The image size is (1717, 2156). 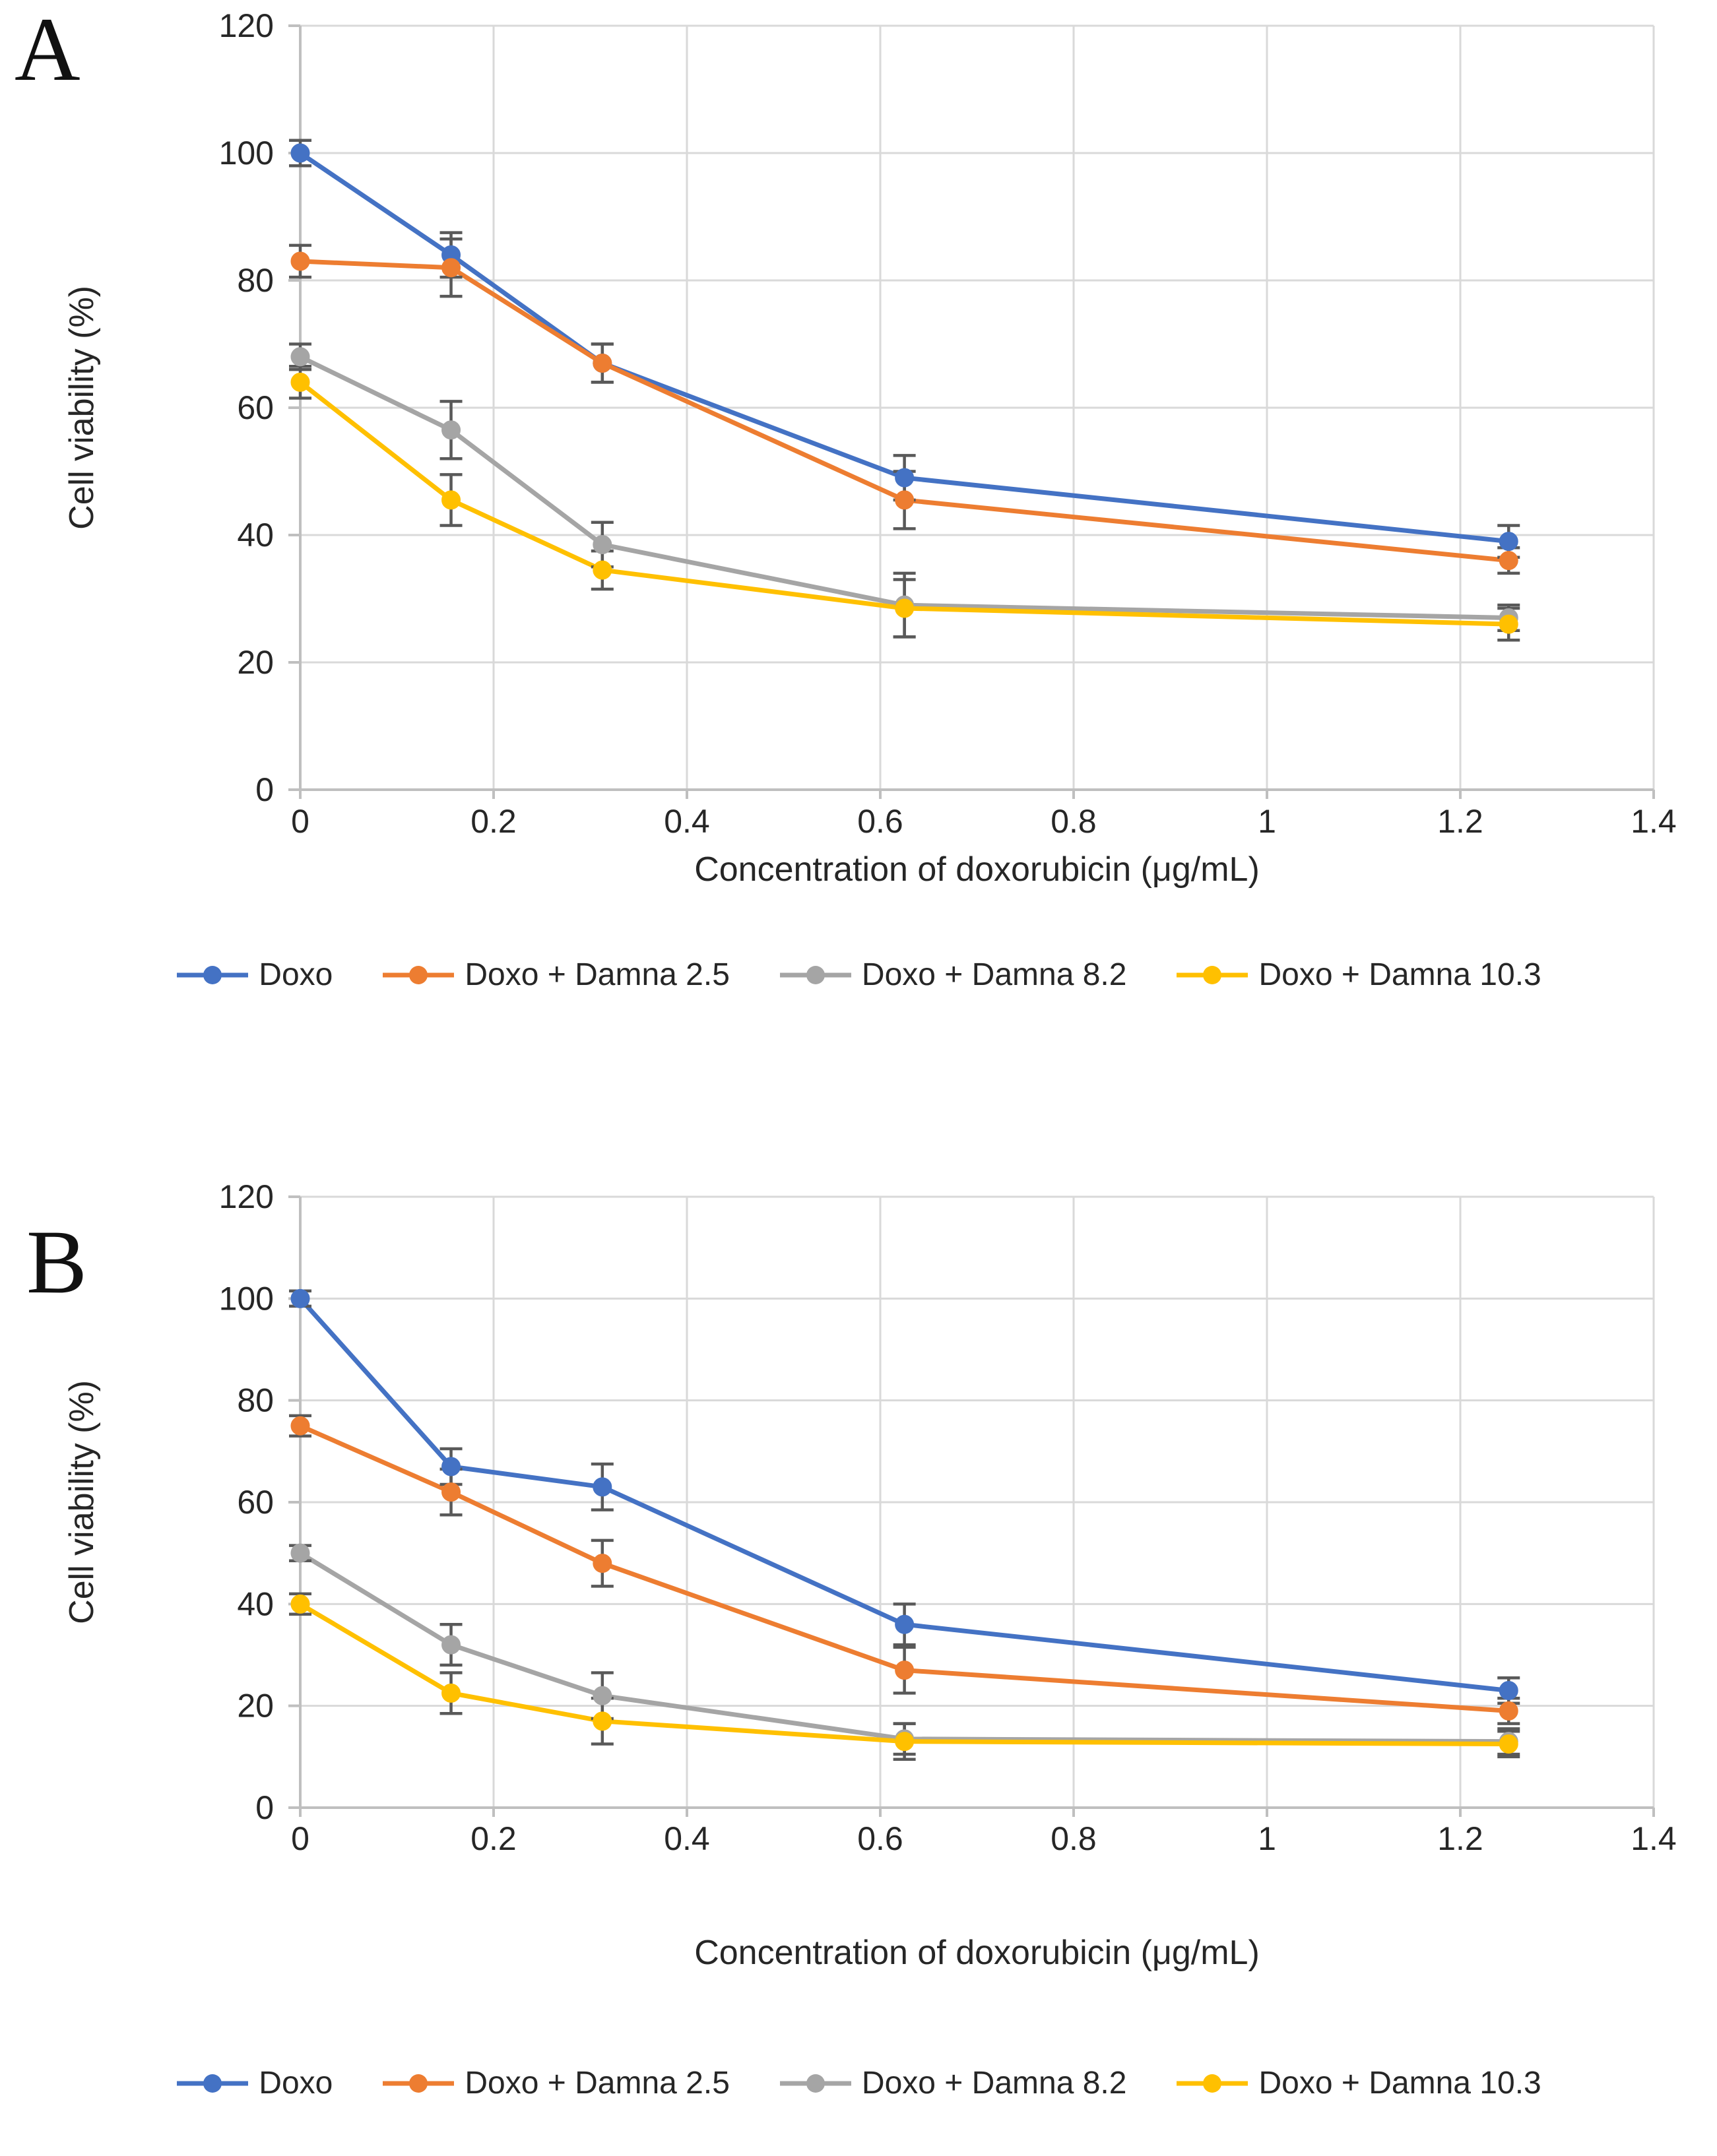 What do you see at coordinates (977, 870) in the screenshot?
I see `chart-a-x-axis-title: Concentration of doxorubicin (μg/mL)` at bounding box center [977, 870].